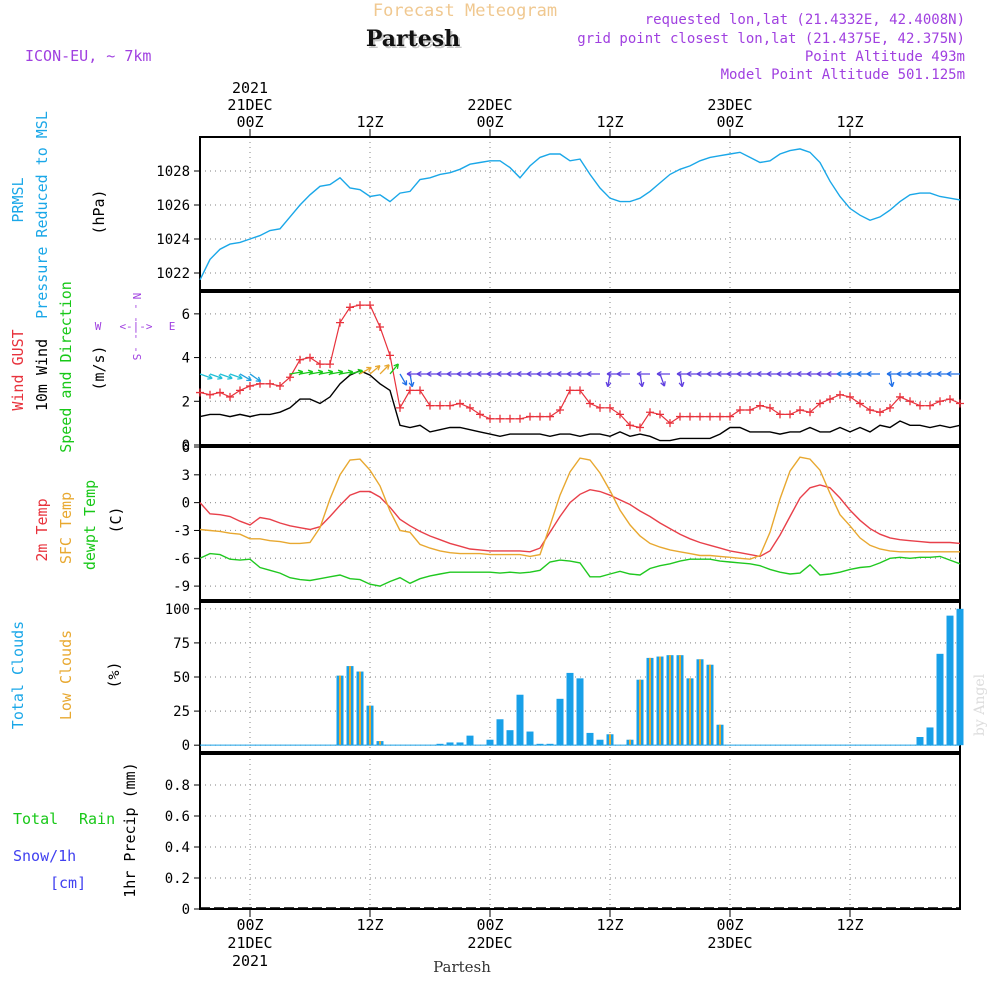 The height and width of the screenshot is (1000, 1000). What do you see at coordinates (66, 528) in the screenshot?
I see `label-sfc-temp: SFC Temp` at bounding box center [66, 528].